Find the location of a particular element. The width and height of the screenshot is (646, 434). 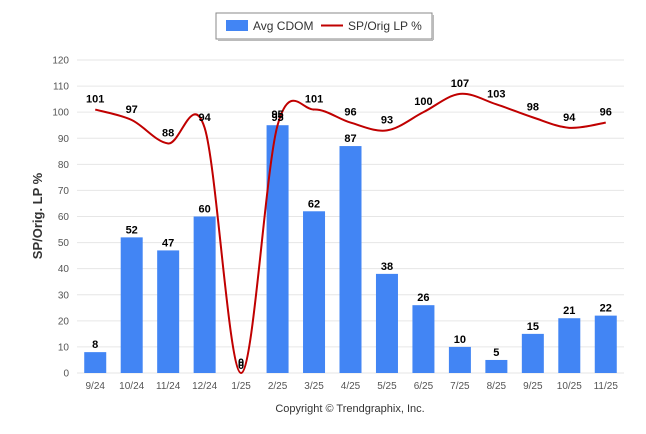

legend-label-bar: Avg CDOM is located at coordinates (283, 26).